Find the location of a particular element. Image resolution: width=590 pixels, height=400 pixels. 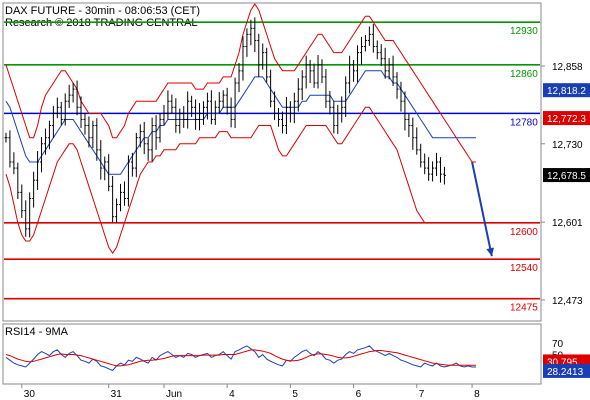

x-tick-label: 7 is located at coordinates (422, 394).